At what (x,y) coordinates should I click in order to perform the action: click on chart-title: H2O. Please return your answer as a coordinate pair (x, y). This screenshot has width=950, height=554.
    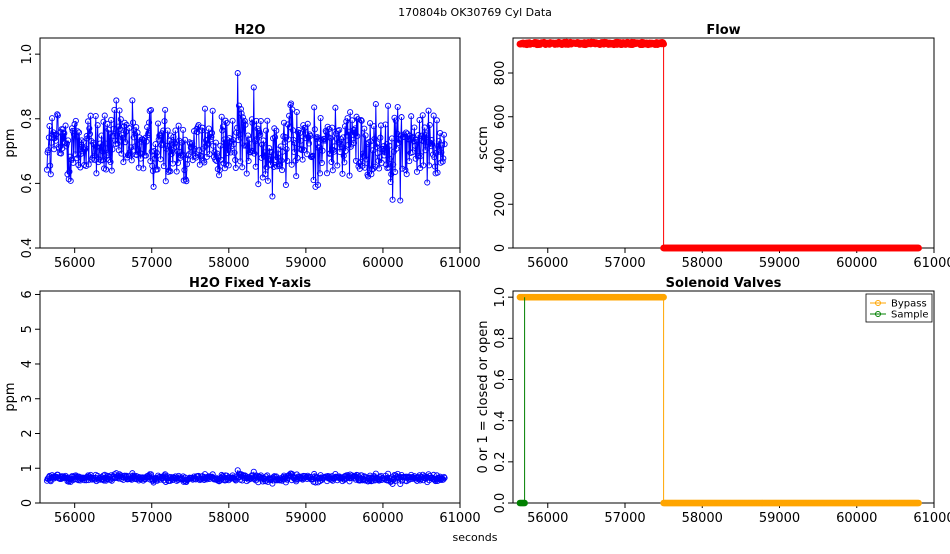
    Looking at the image, I should click on (250, 30).